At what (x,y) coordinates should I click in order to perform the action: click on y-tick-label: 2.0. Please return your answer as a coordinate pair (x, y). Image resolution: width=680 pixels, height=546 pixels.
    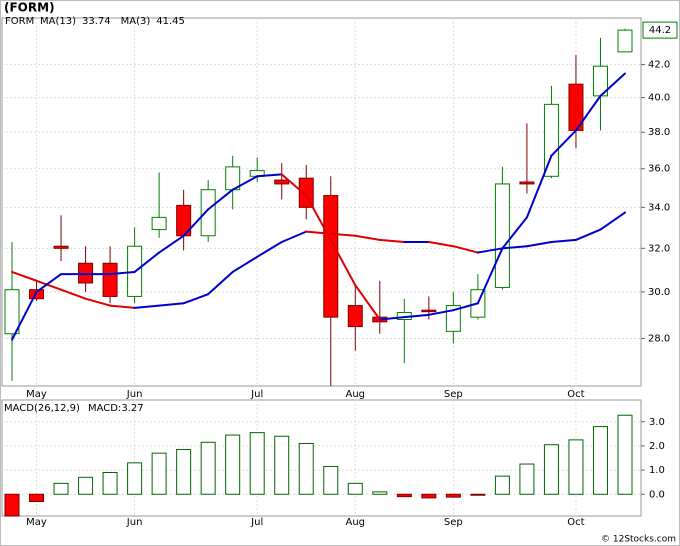
    Looking at the image, I should click on (657, 446).